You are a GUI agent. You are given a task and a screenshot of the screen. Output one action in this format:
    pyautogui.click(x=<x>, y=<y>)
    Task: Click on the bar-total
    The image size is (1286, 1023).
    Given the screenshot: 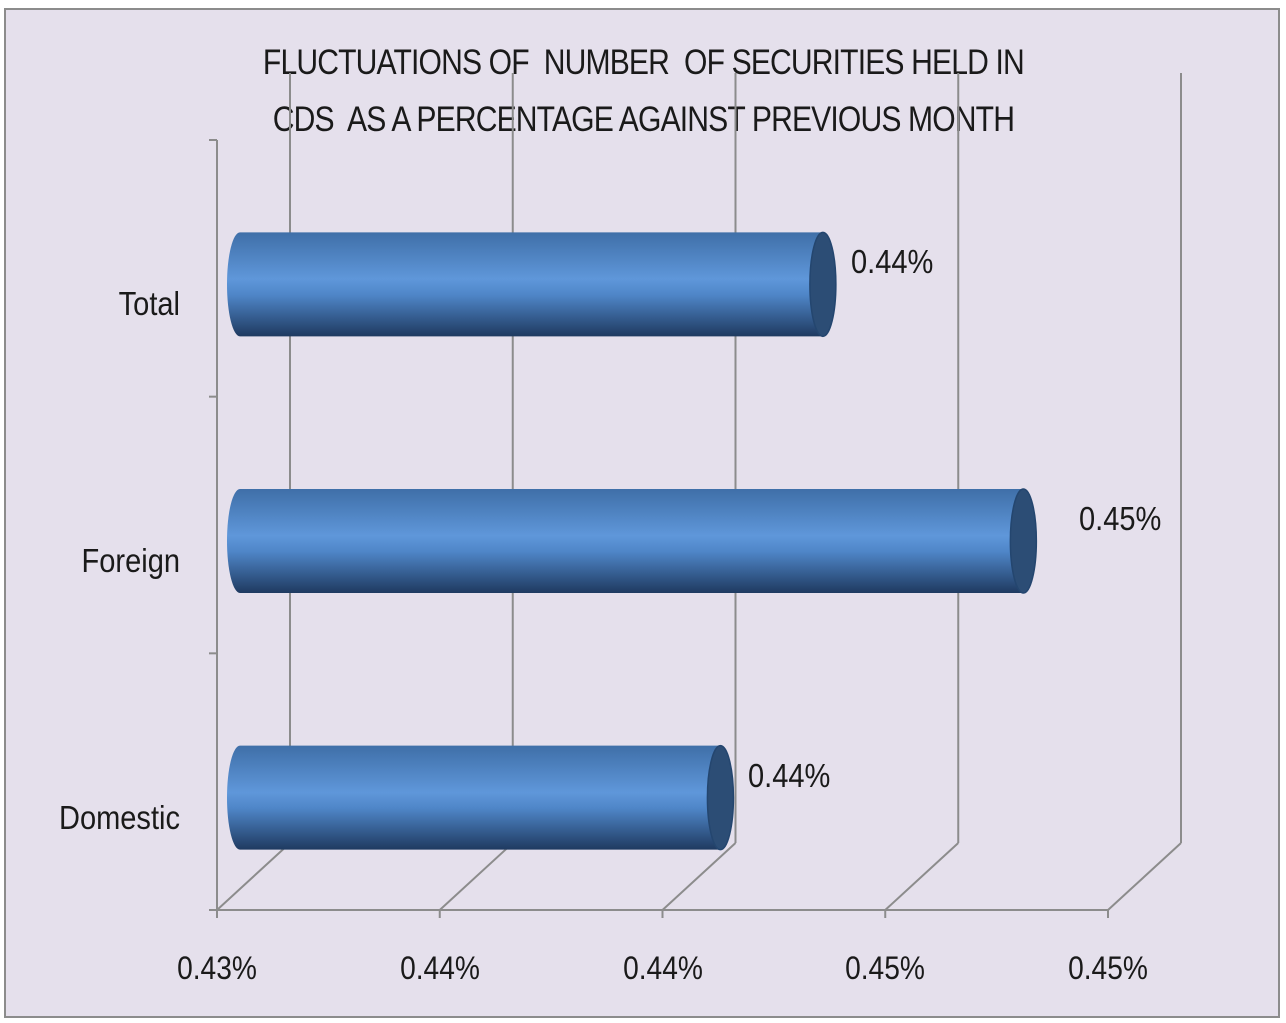 What is the action you would take?
    pyautogui.click(x=531, y=284)
    